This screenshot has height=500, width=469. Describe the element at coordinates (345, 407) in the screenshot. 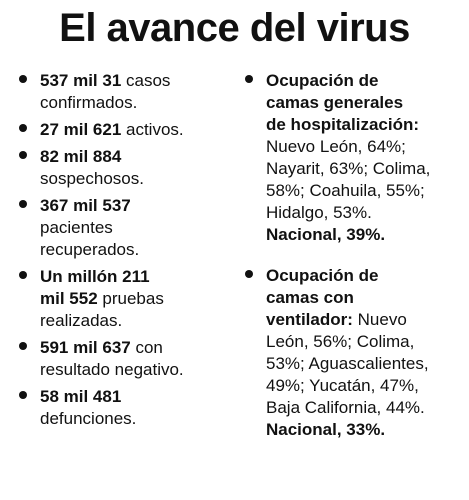

I see `item-text: Baja California, 44%.` at that location.